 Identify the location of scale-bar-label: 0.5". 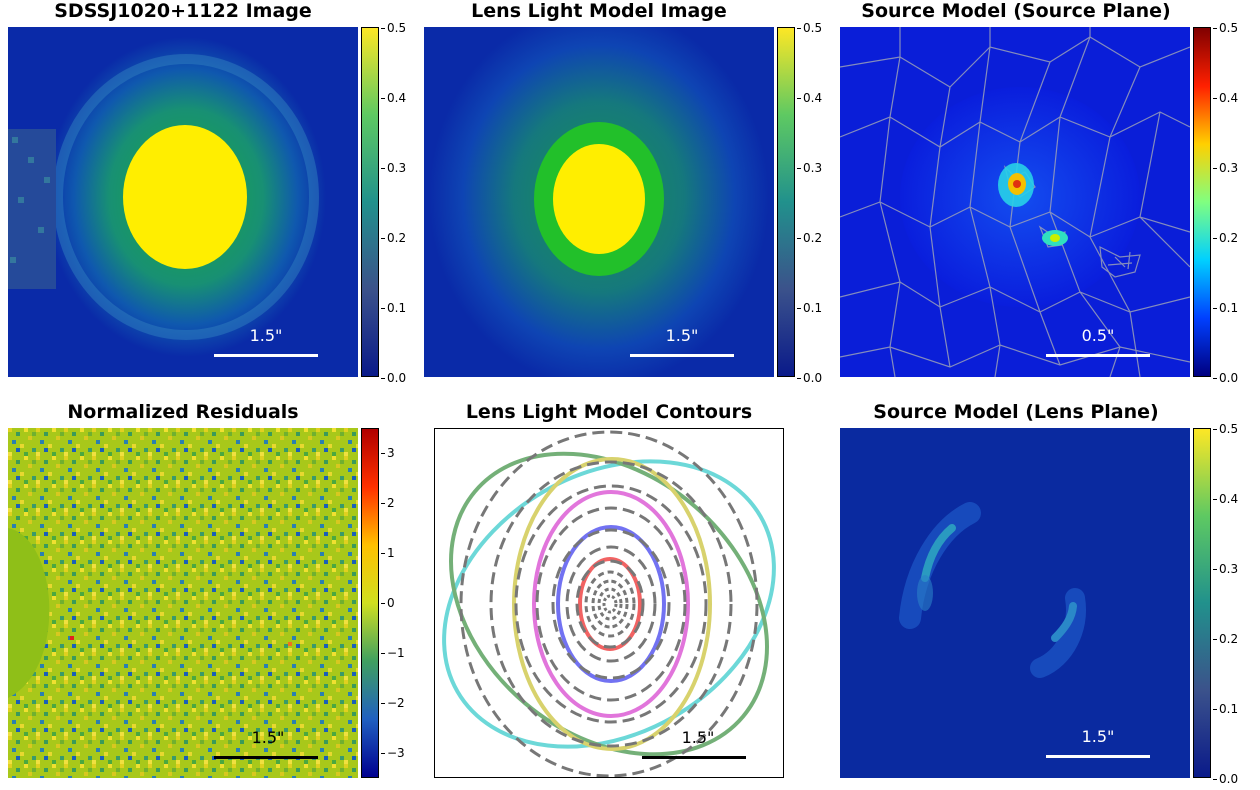
(1098, 335).